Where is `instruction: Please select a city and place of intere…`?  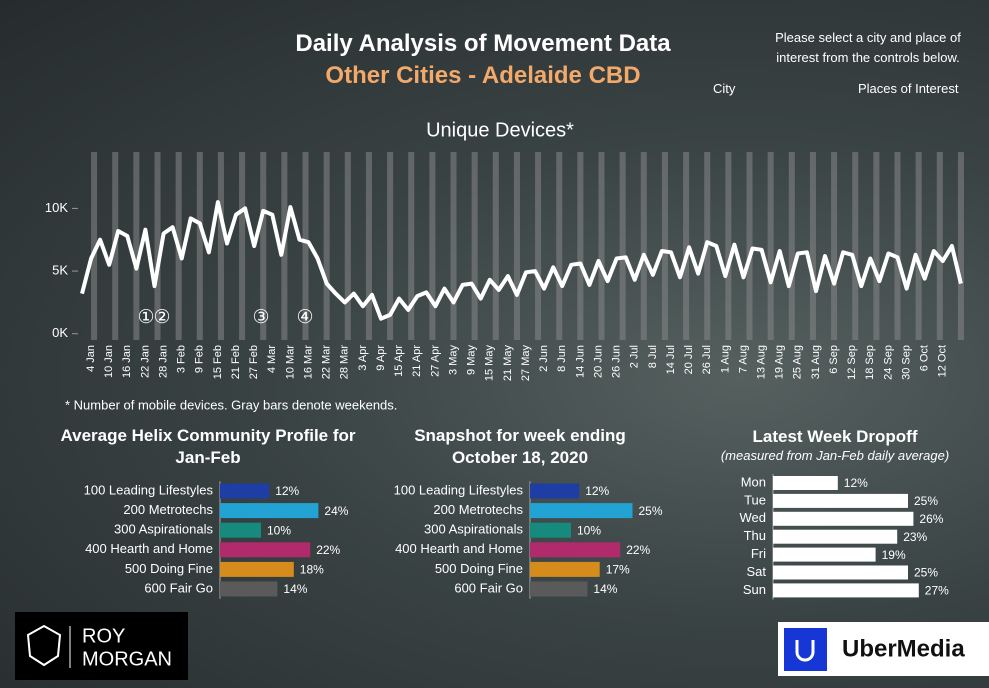 instruction: Please select a city and place of intere… is located at coordinates (868, 47).